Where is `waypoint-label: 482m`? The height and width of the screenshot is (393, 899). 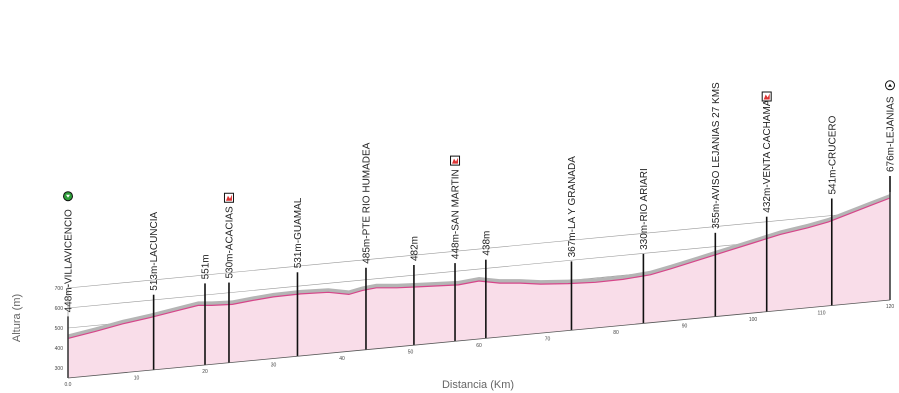
waypoint-label: 482m is located at coordinates (414, 248).